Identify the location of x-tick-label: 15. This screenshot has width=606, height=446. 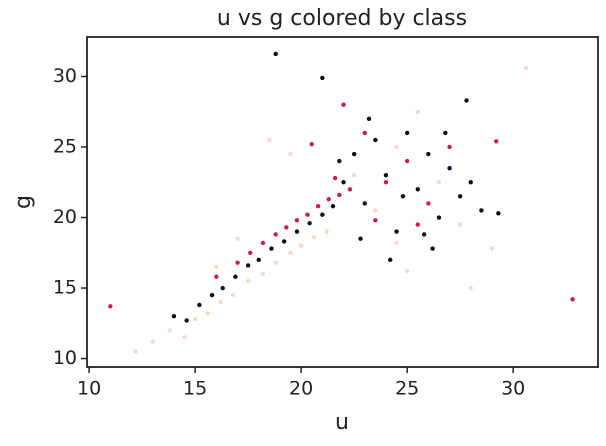
(195, 389).